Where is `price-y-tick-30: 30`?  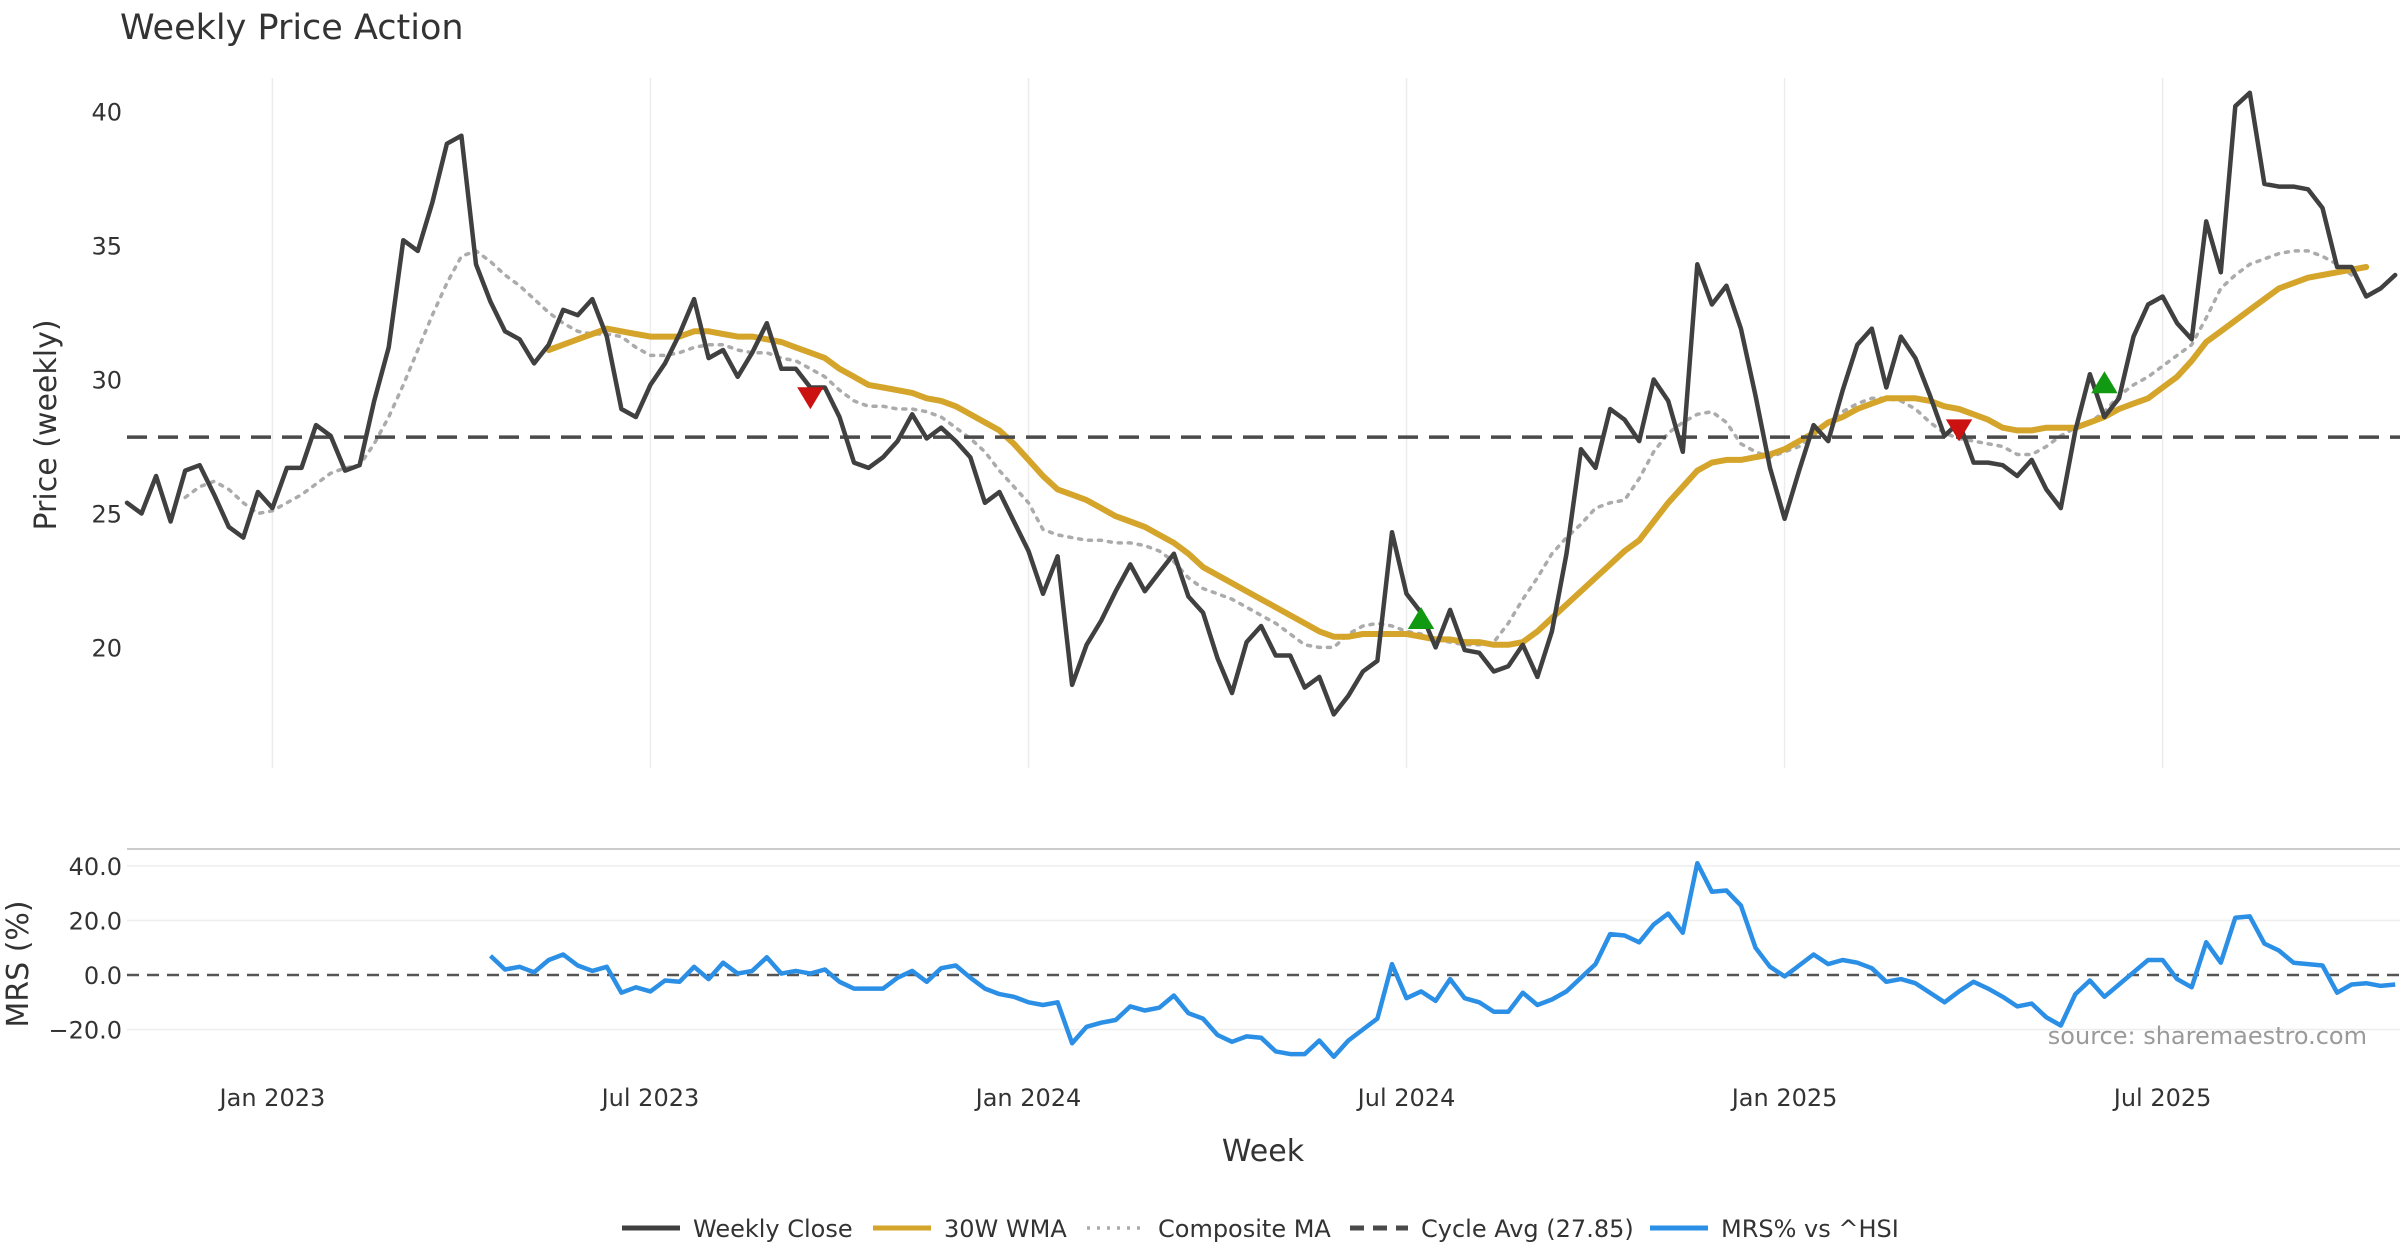 price-y-tick-30: 30 is located at coordinates (106, 381).